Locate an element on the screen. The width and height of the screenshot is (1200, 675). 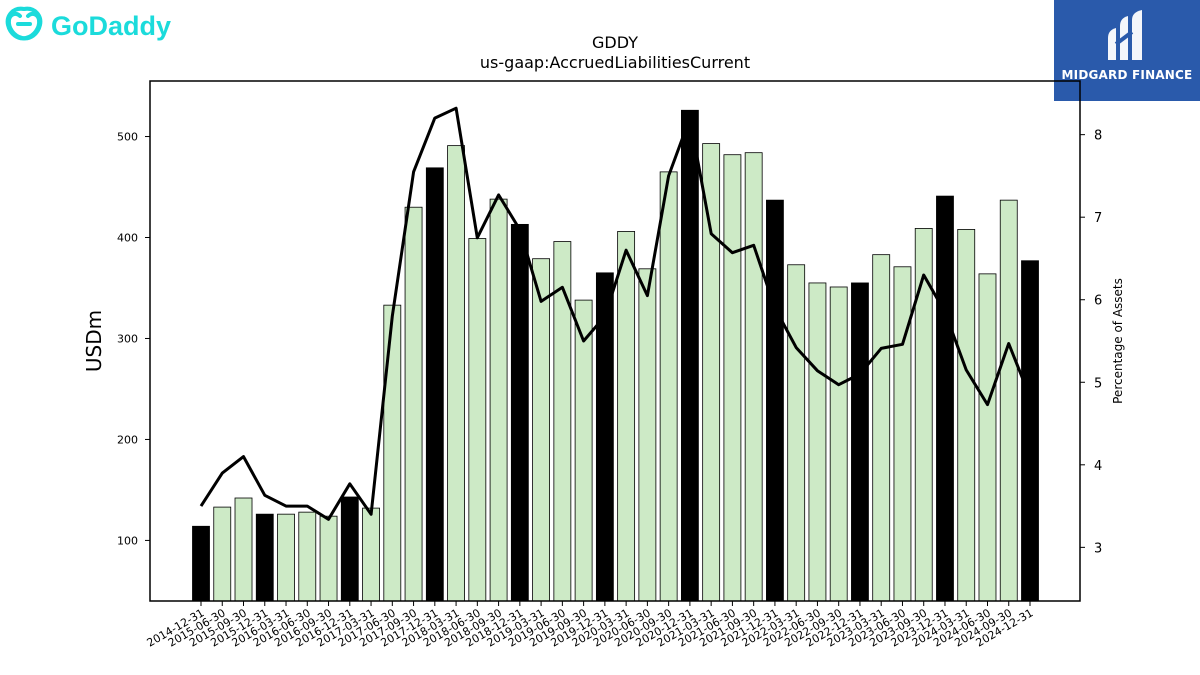
y-tick-label: 200 is located at coordinates (127, 439).